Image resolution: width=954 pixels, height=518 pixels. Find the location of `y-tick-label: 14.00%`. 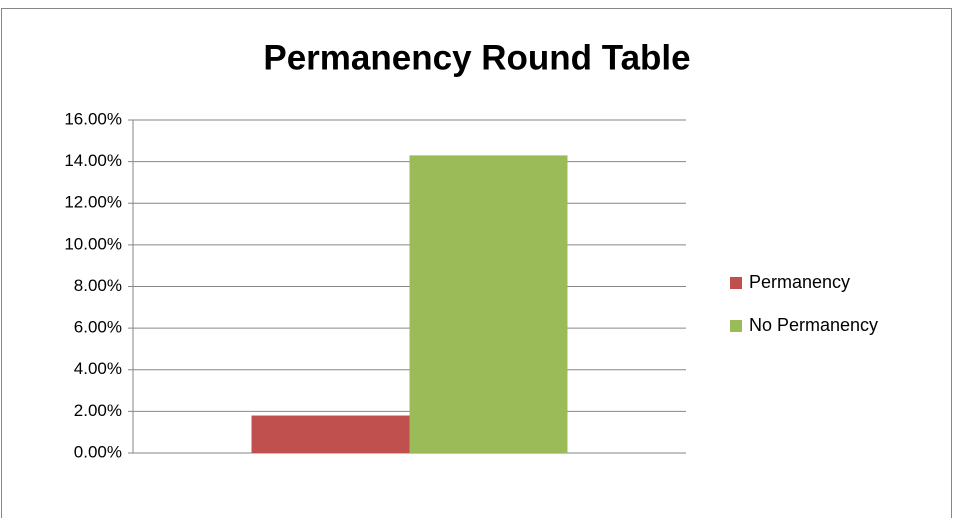

y-tick-label: 14.00% is located at coordinates (93, 160).